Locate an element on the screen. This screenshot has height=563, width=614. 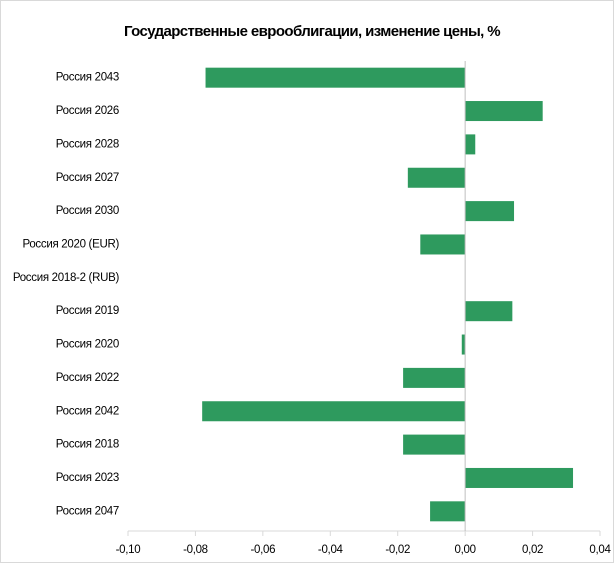
y-tick-label: Россия 2043 is located at coordinates (87, 78).